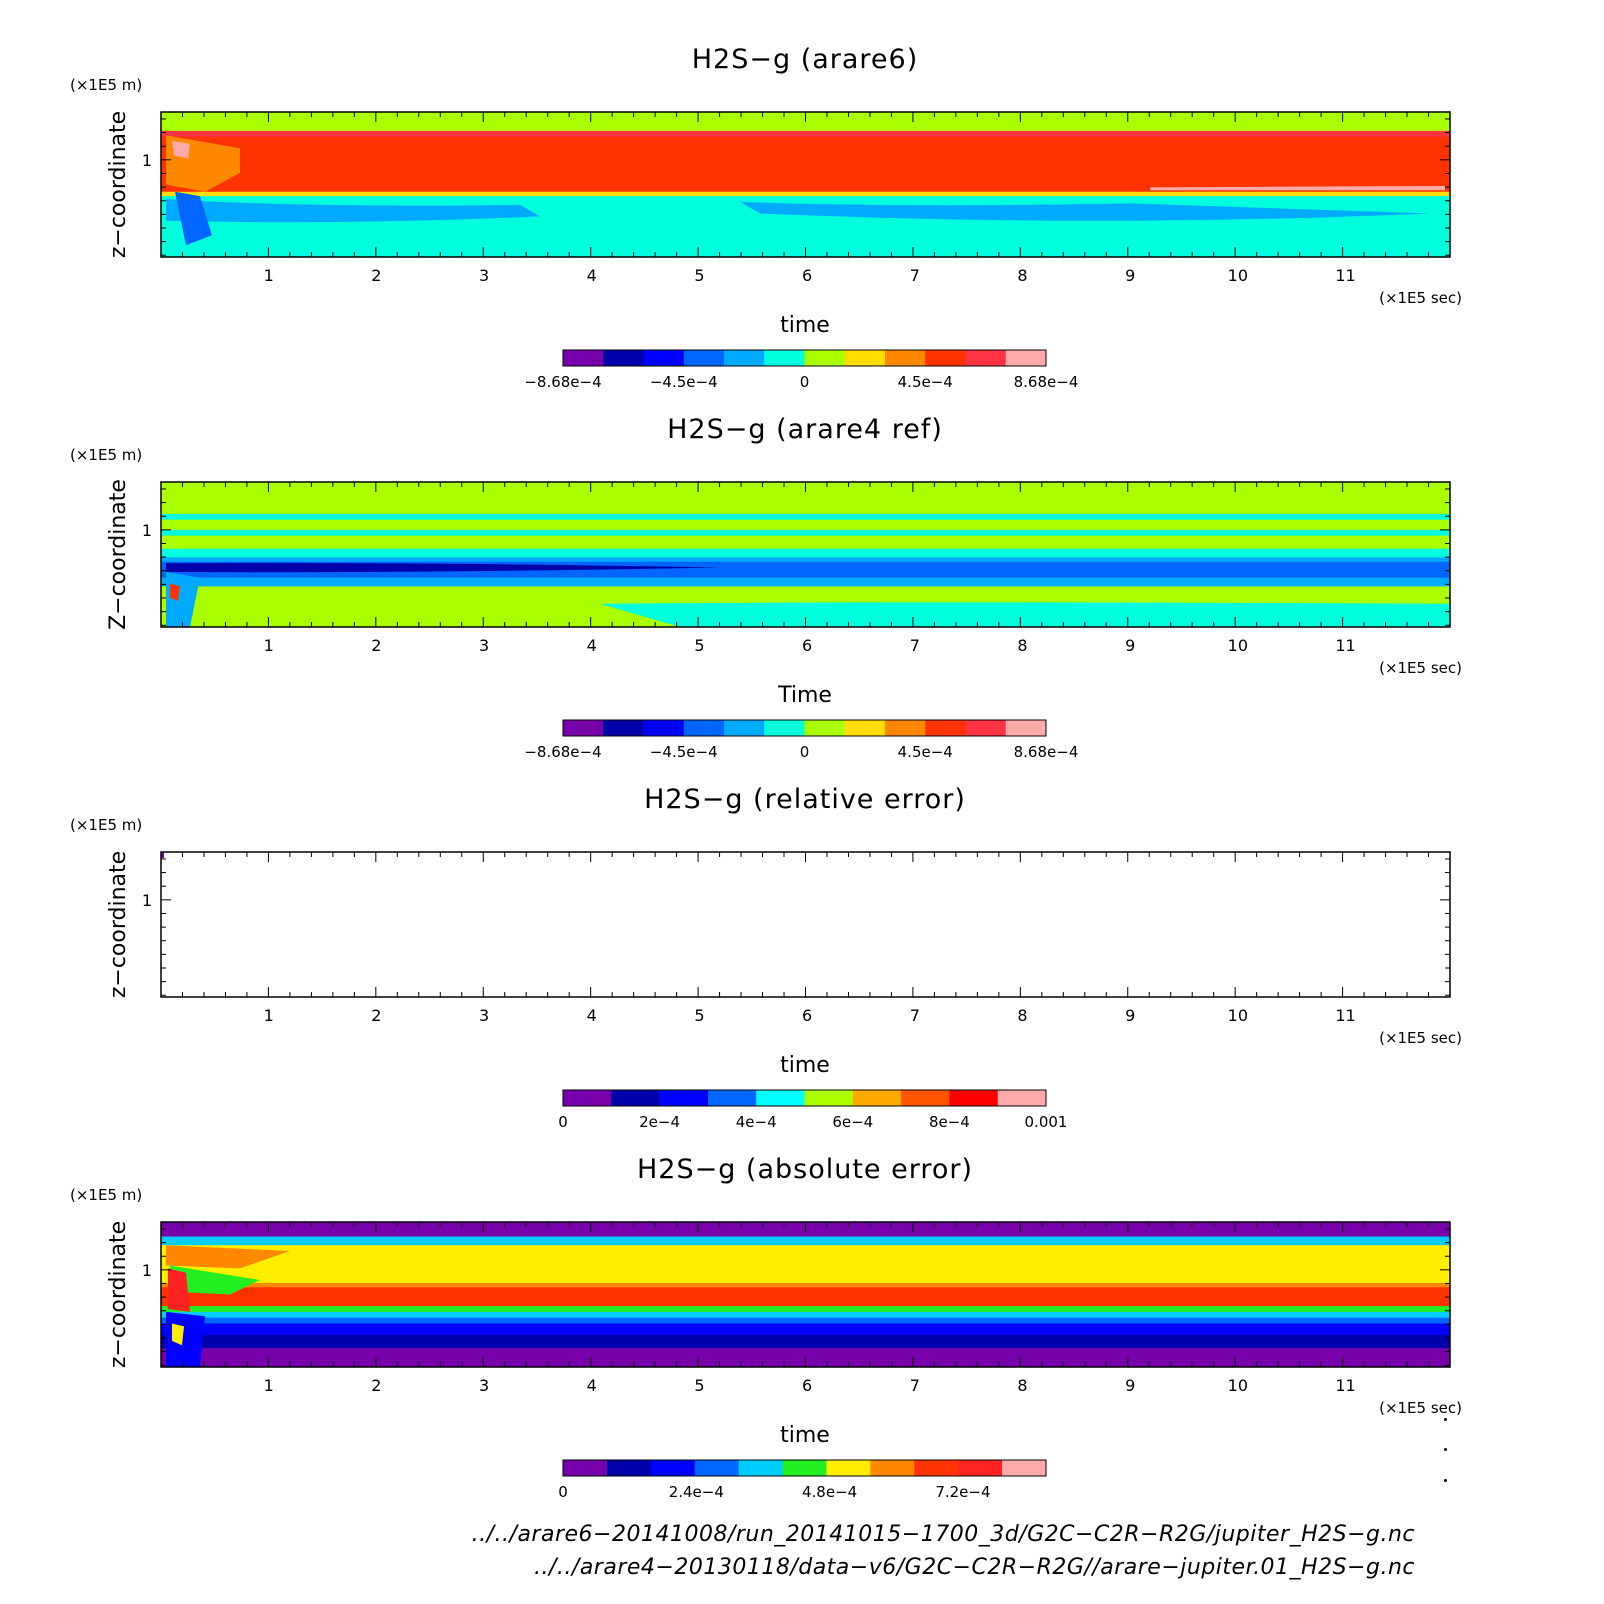 The image size is (1604, 1604). Describe the element at coordinates (684, 382) in the screenshot. I see `colorbar-label: −4.5e−4` at that location.